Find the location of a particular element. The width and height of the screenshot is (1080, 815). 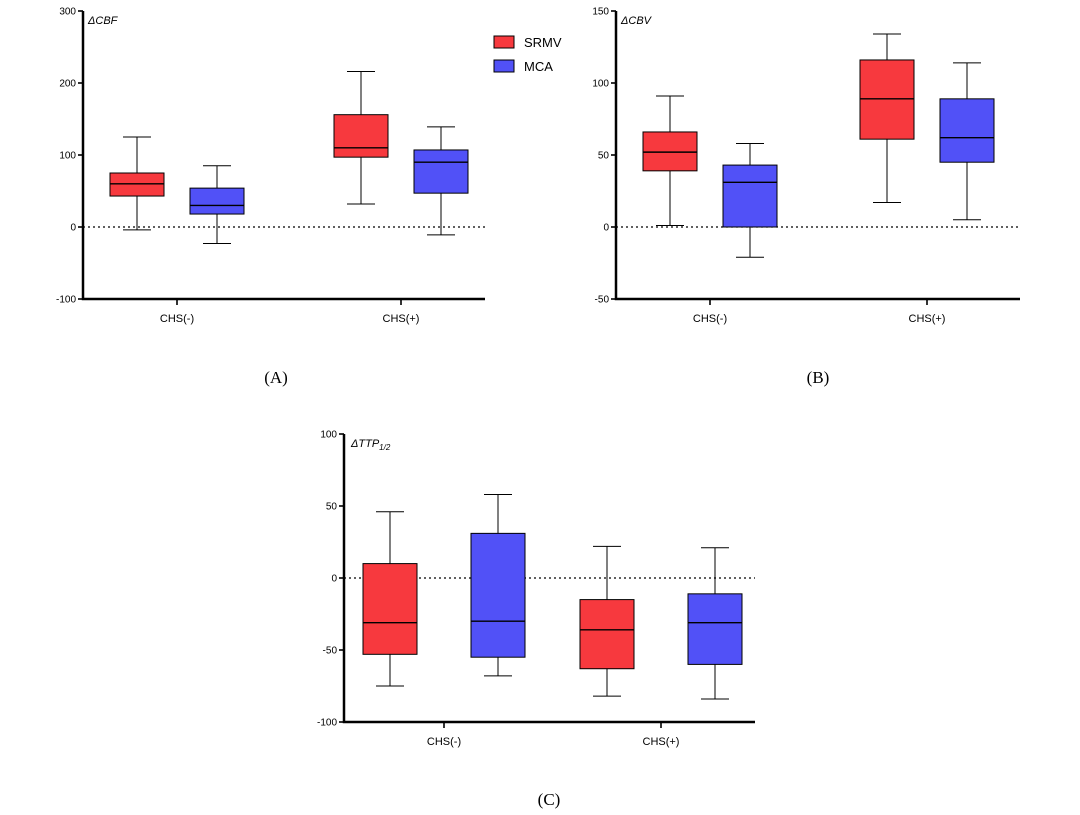

c-ylabel-subscript: 1/2 is located at coordinates (385, 447).